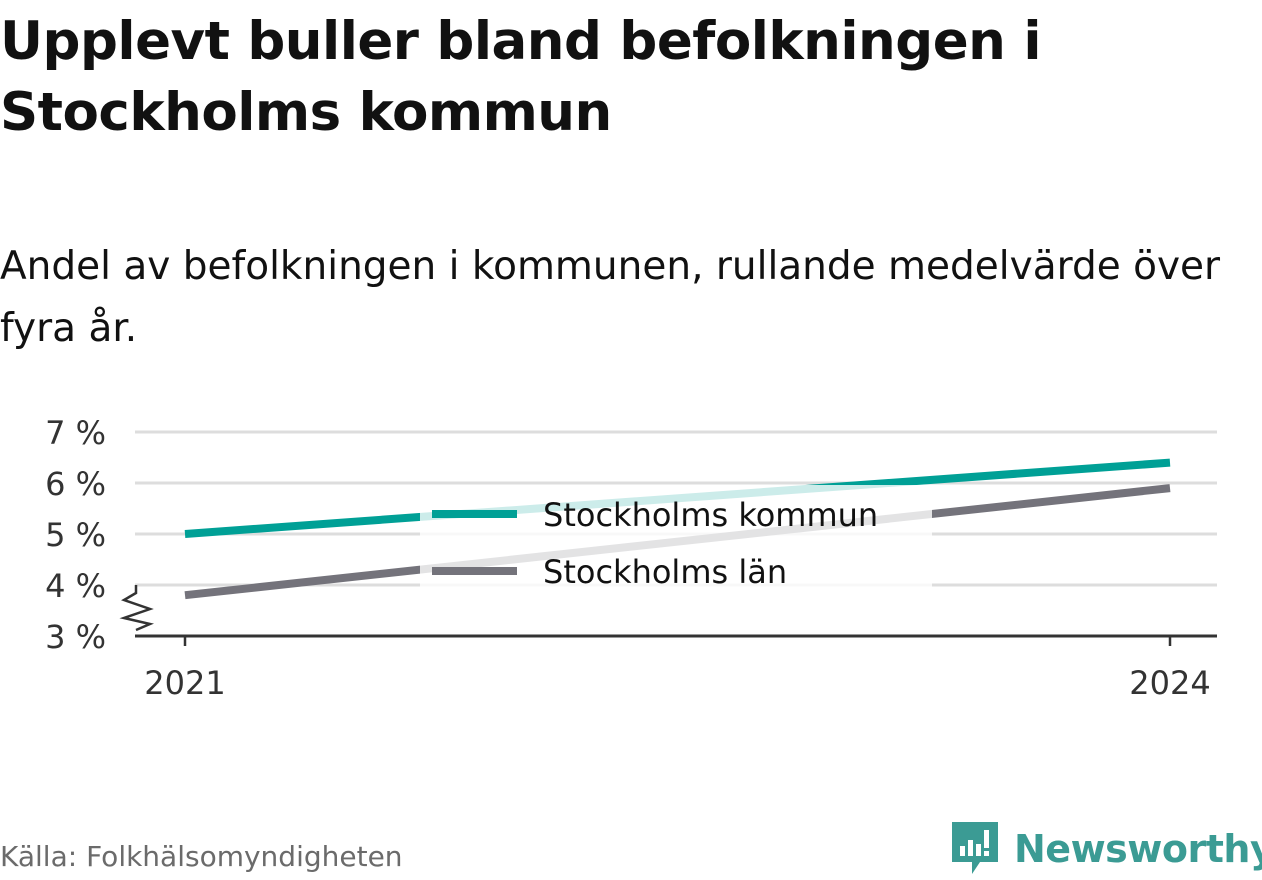 The height and width of the screenshot is (880, 1262). I want to click on y-tick-label: 5 %, so click(75, 535).